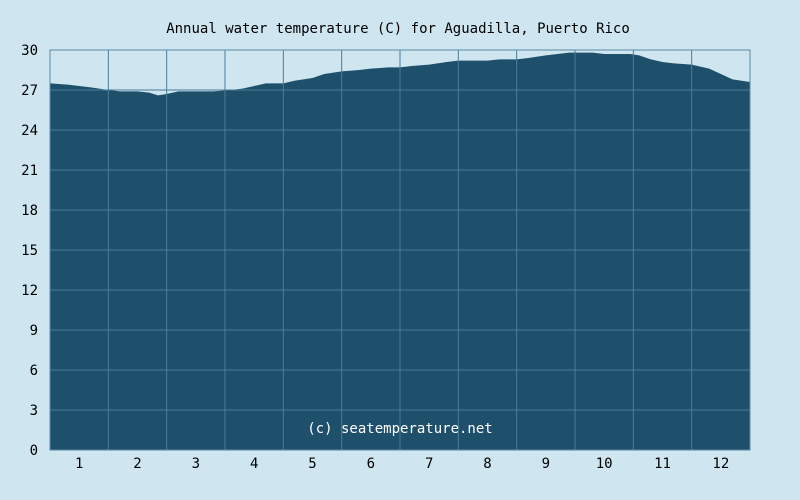 The image size is (800, 500). I want to click on x-tick-label: 7, so click(429, 464).